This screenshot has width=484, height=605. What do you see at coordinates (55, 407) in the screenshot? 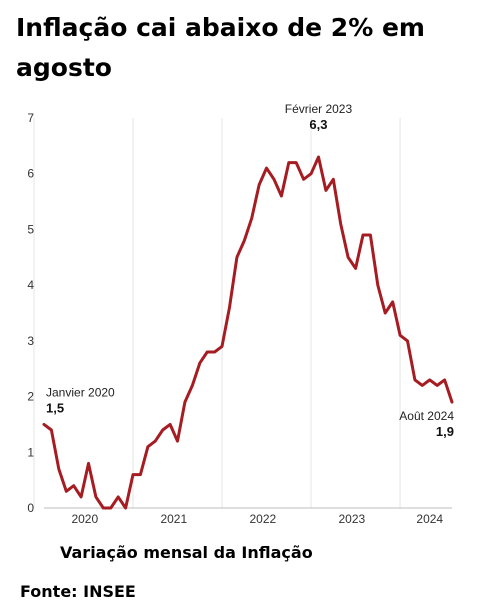
I see `annotation-value: 1,5` at bounding box center [55, 407].